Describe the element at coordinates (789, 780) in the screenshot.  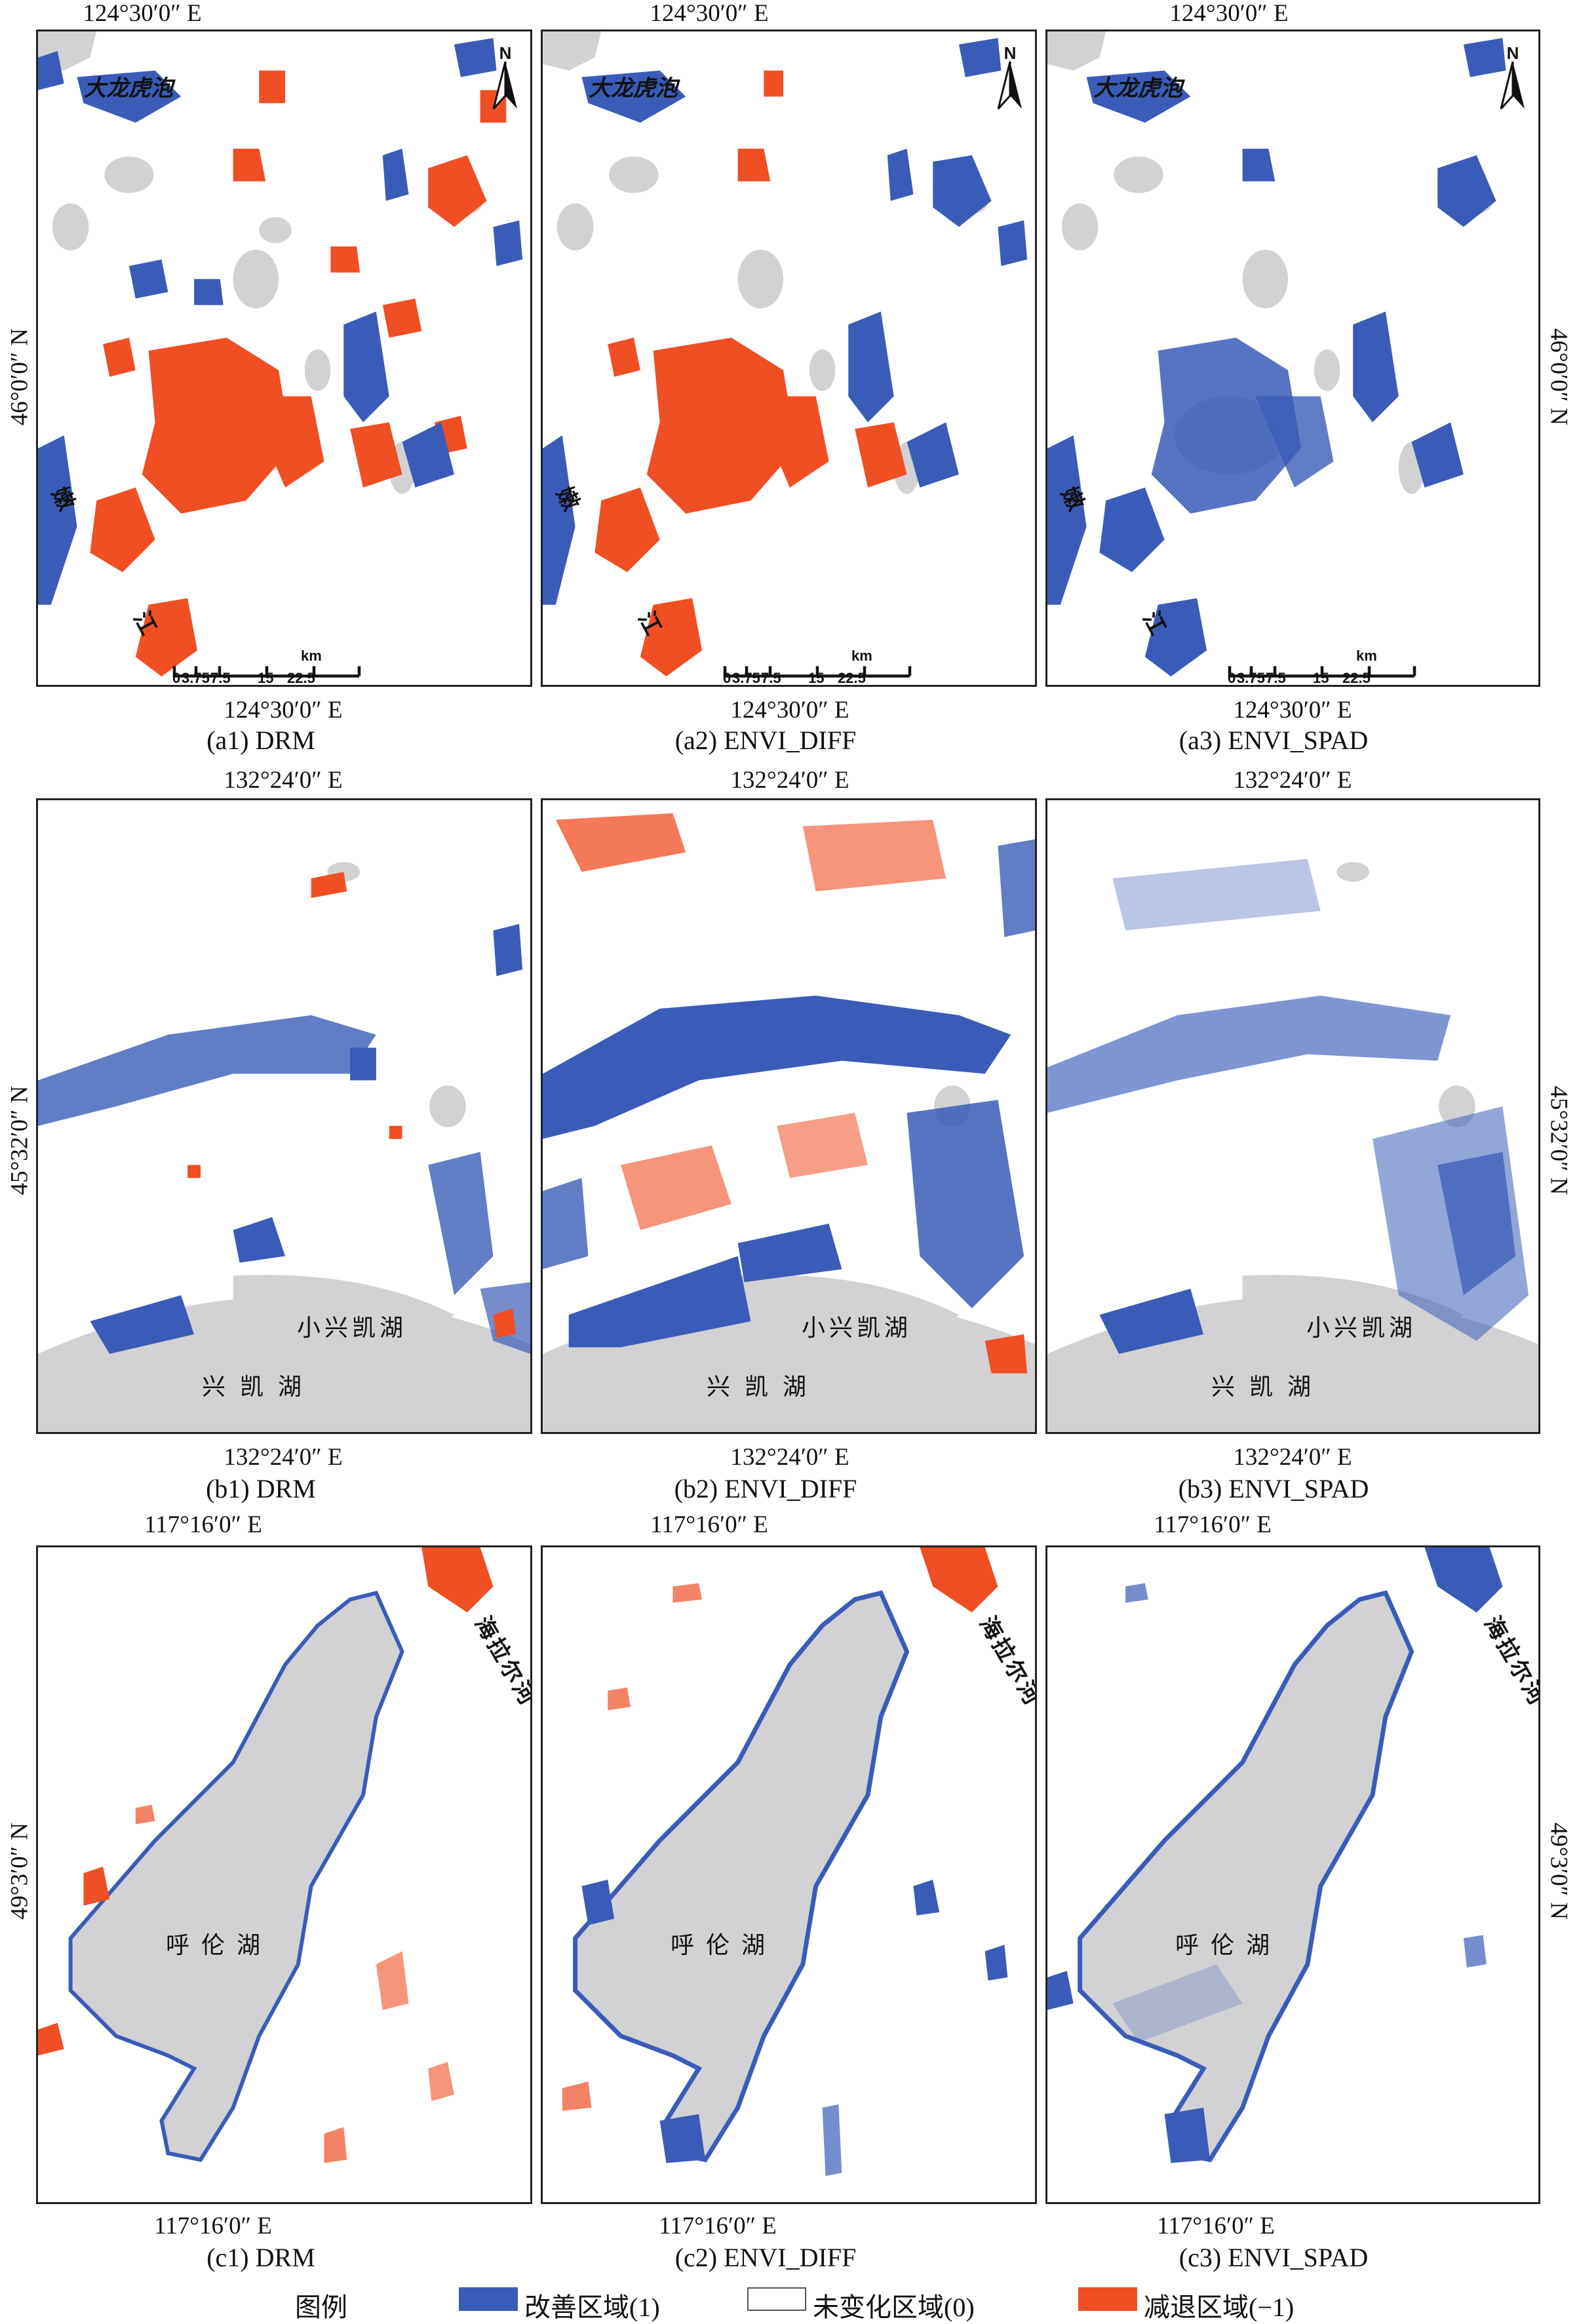
I see `row-b-lon-top-2: 132°24′0″ E` at that location.